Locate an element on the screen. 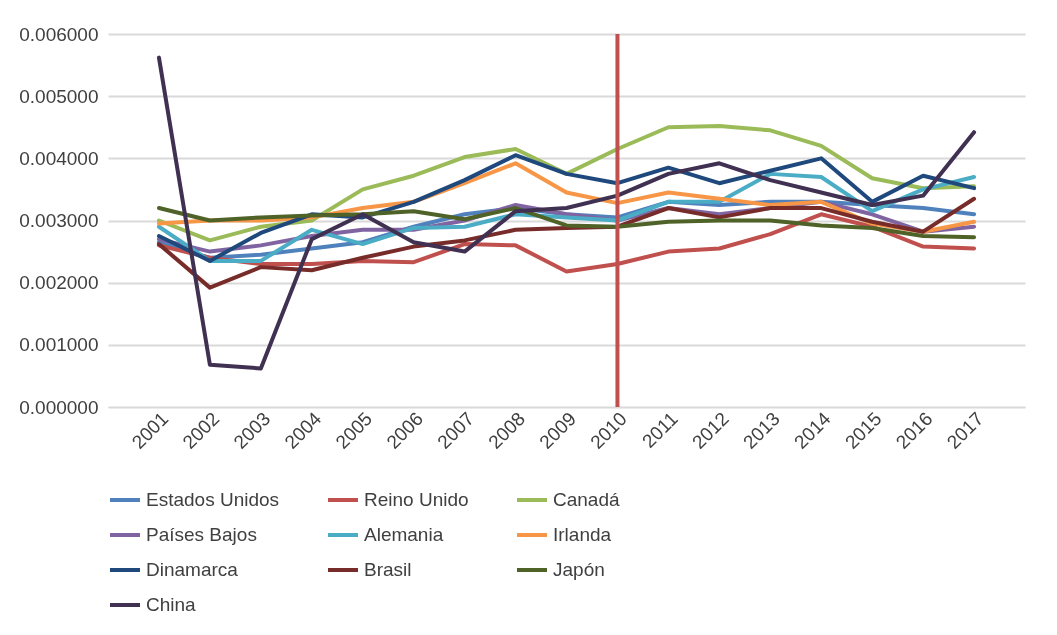 This screenshot has width=1057, height=635. y-tick-label: 0.002000 is located at coordinates (59, 283).